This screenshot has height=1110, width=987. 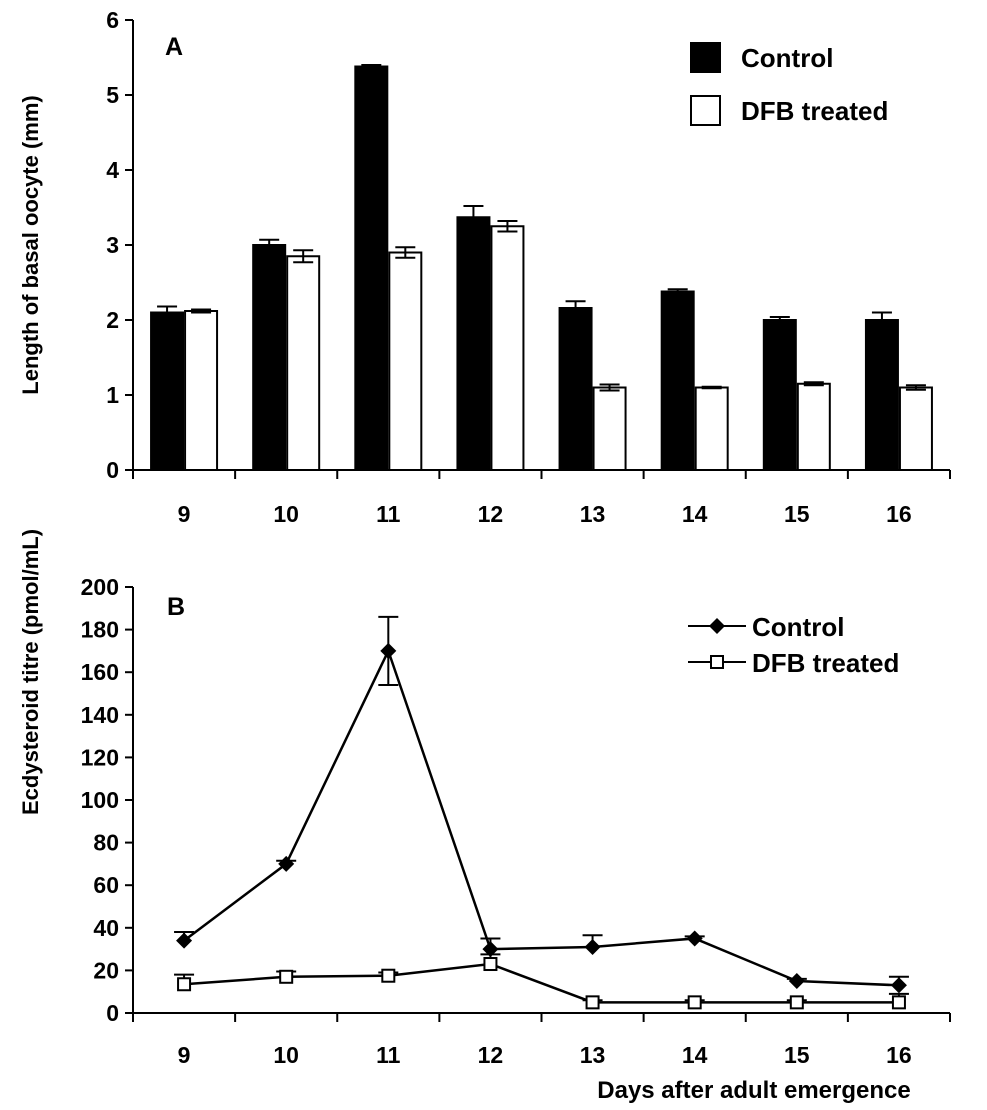 I want to click on y-tick-label: 140, so click(x=100, y=715).